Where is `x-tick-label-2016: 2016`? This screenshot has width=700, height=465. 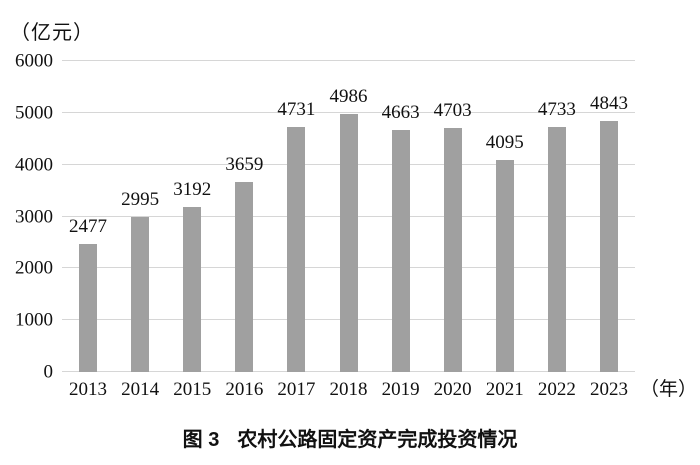 x-tick-label-2016: 2016 is located at coordinates (244, 389).